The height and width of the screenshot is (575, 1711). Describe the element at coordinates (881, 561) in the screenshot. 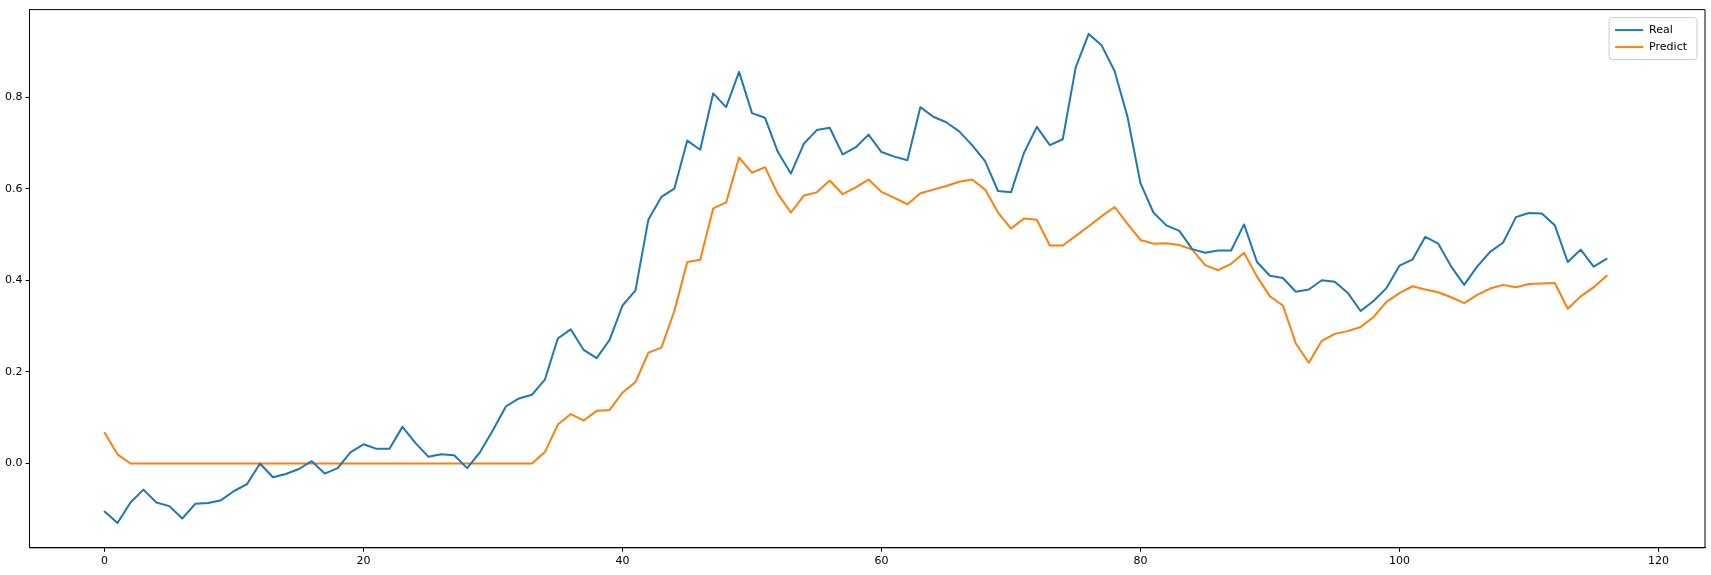

I see `x-tick-label: 60` at that location.